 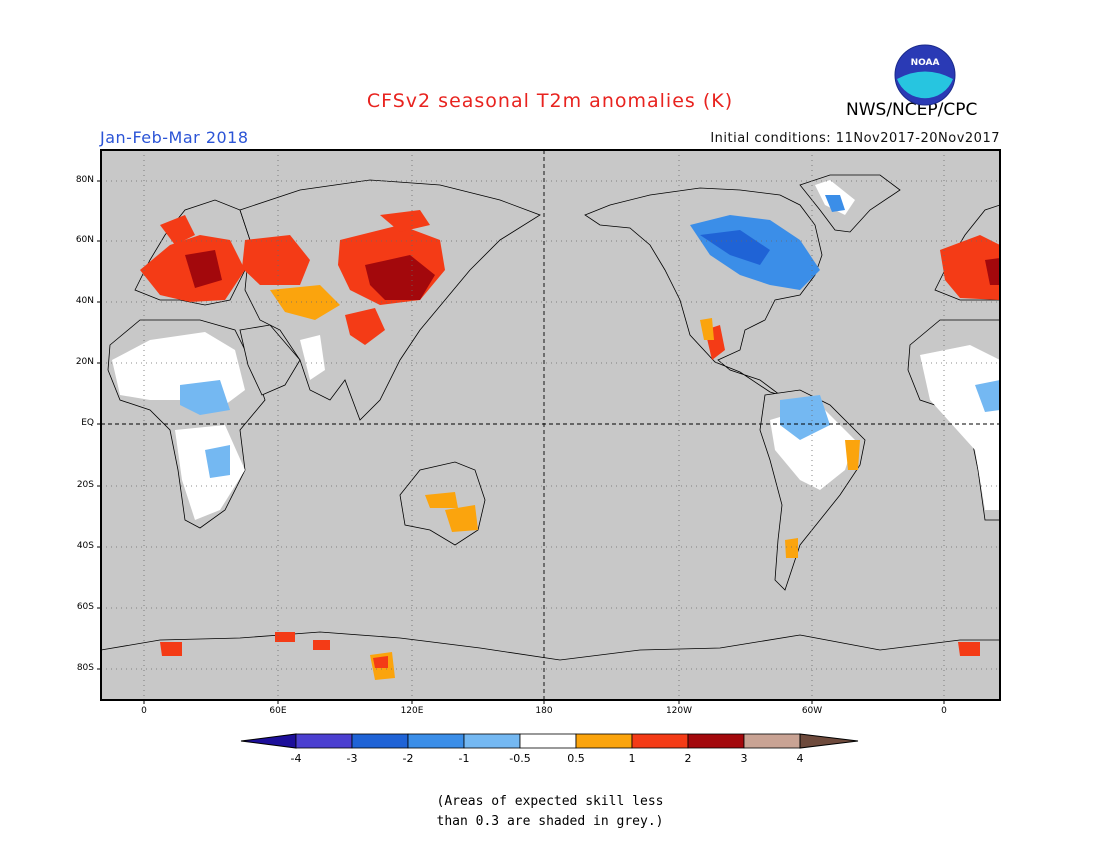 I want to click on colorbar-tick-label: 1, so click(x=632, y=758).